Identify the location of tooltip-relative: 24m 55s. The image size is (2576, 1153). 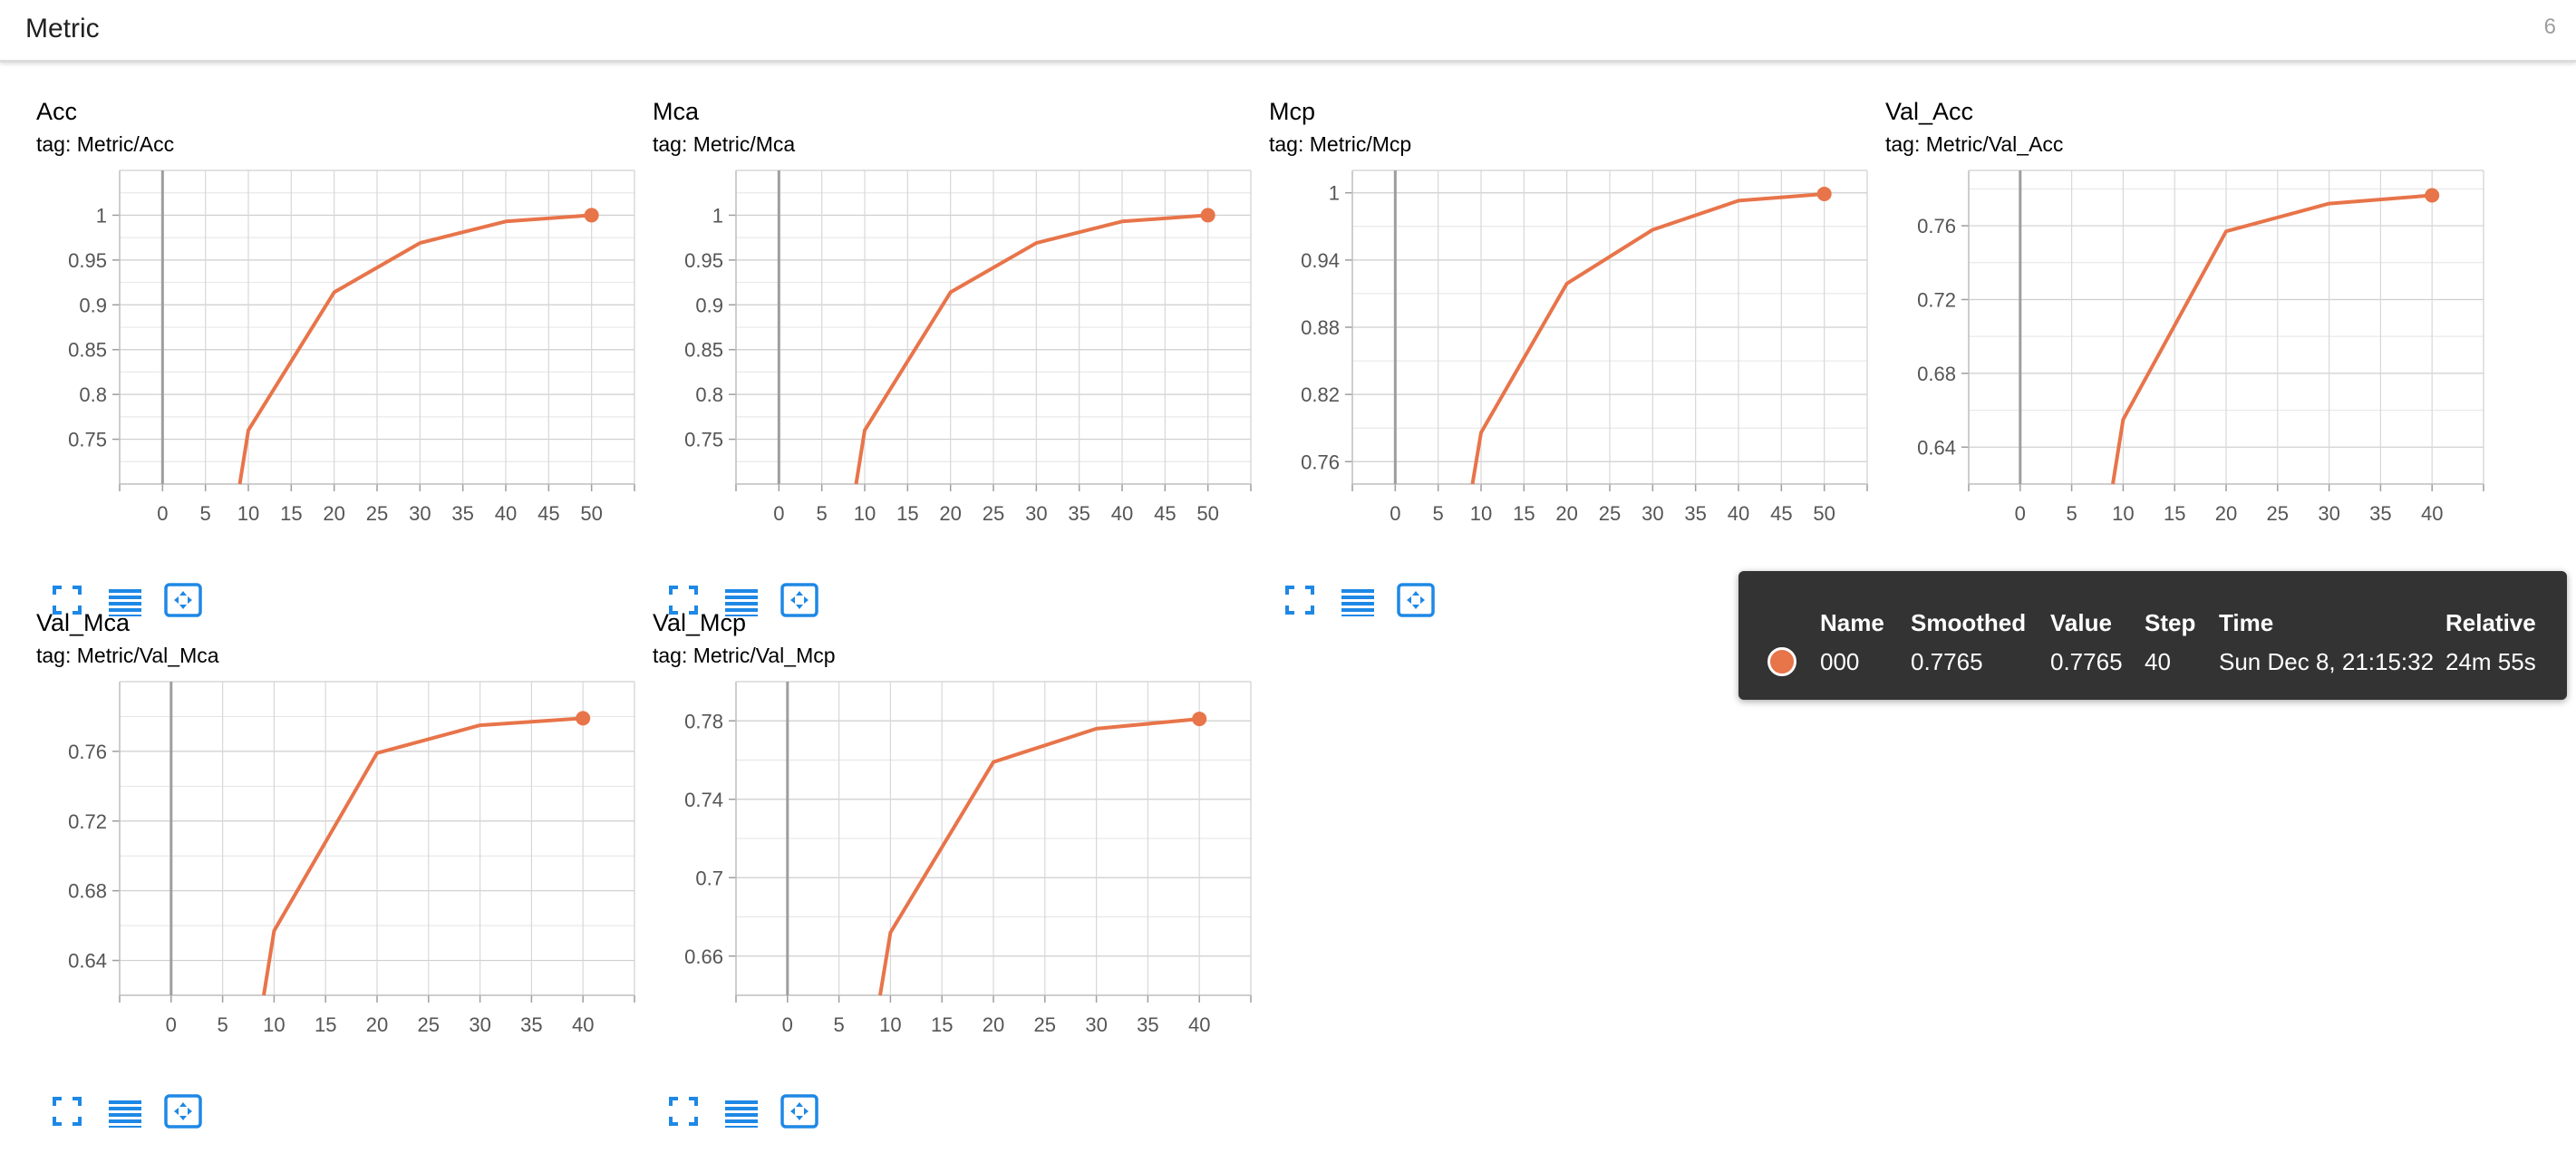
(2490, 661).